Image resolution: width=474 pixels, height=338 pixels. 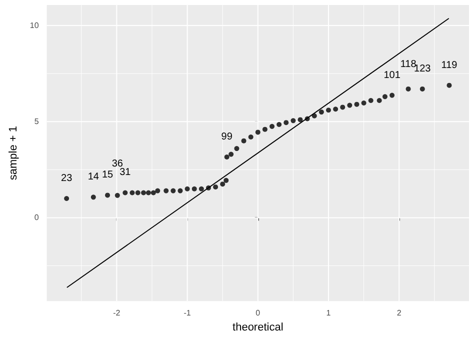 I want to click on annotation: 14, so click(x=94, y=177).